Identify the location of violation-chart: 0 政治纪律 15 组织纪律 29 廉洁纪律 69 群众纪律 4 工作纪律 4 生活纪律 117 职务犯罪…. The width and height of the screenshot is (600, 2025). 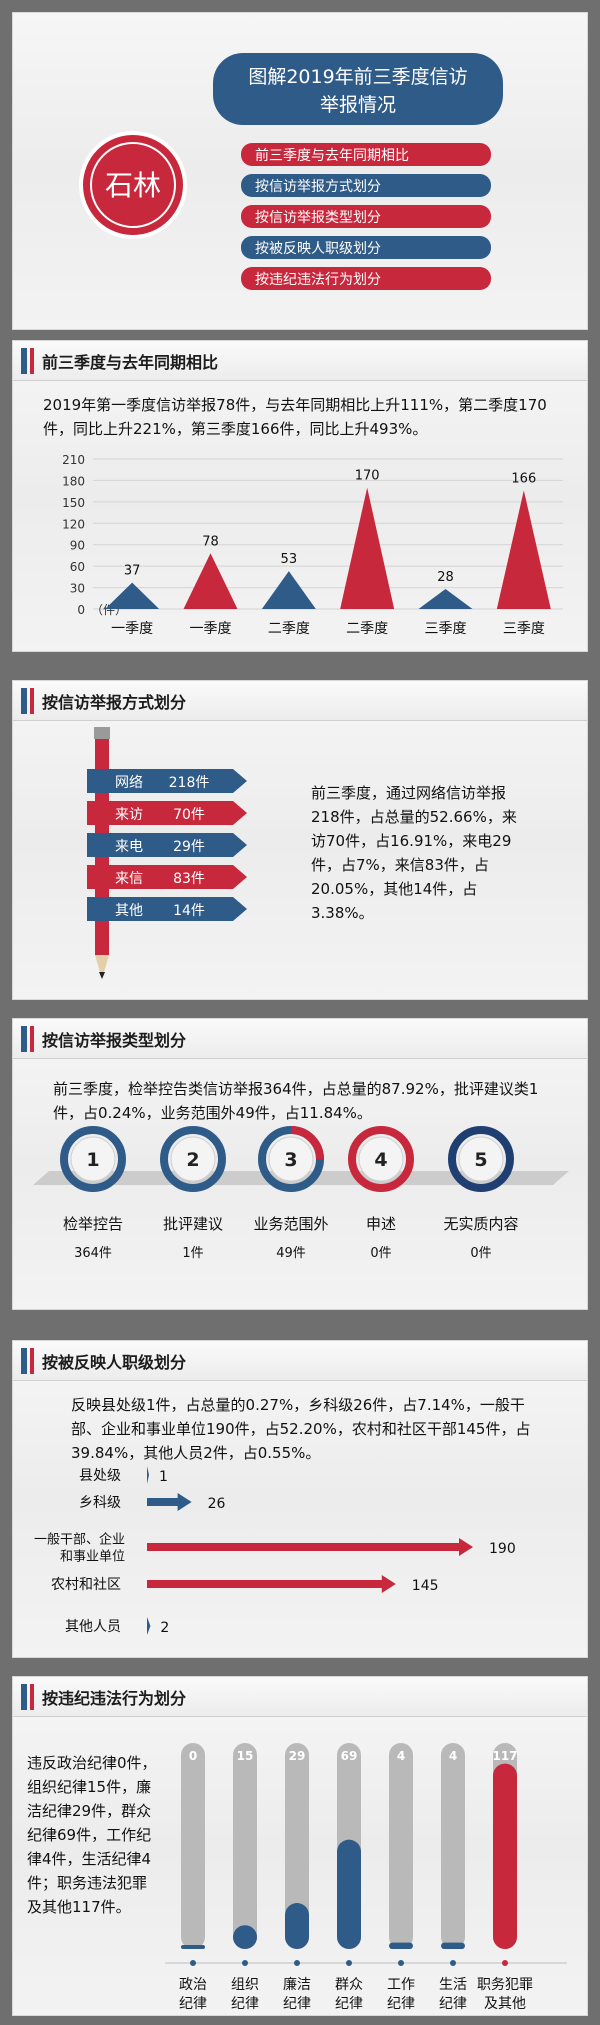
(366, 1877).